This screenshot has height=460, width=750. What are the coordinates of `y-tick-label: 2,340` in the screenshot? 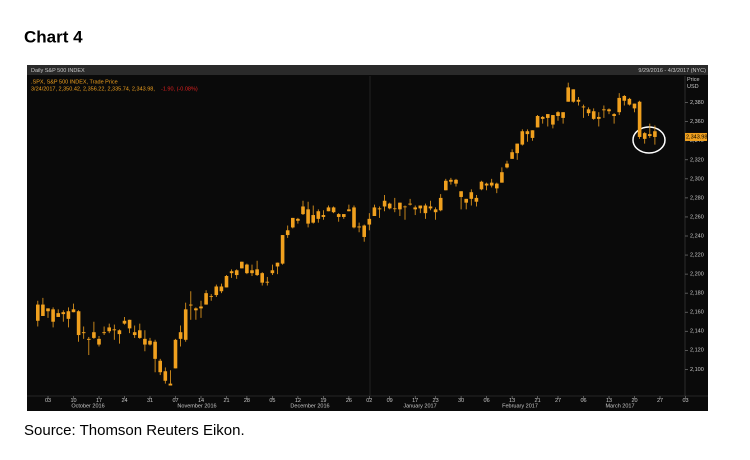 It's located at (697, 141).